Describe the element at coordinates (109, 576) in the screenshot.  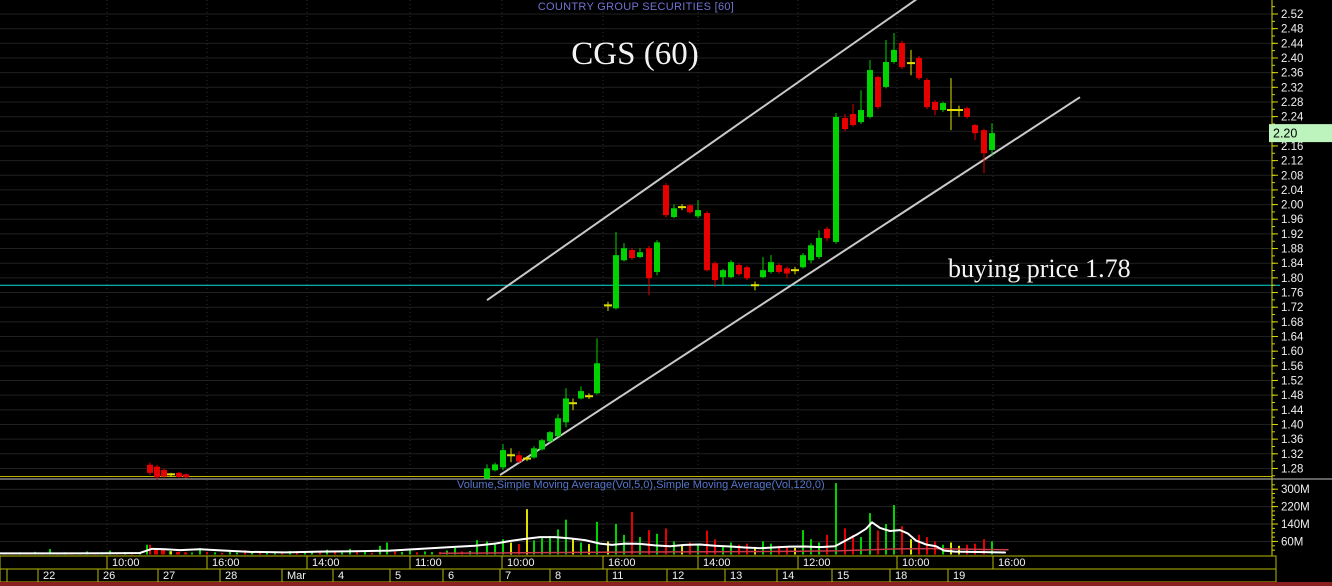
I see `date-cell-label: 26` at that location.